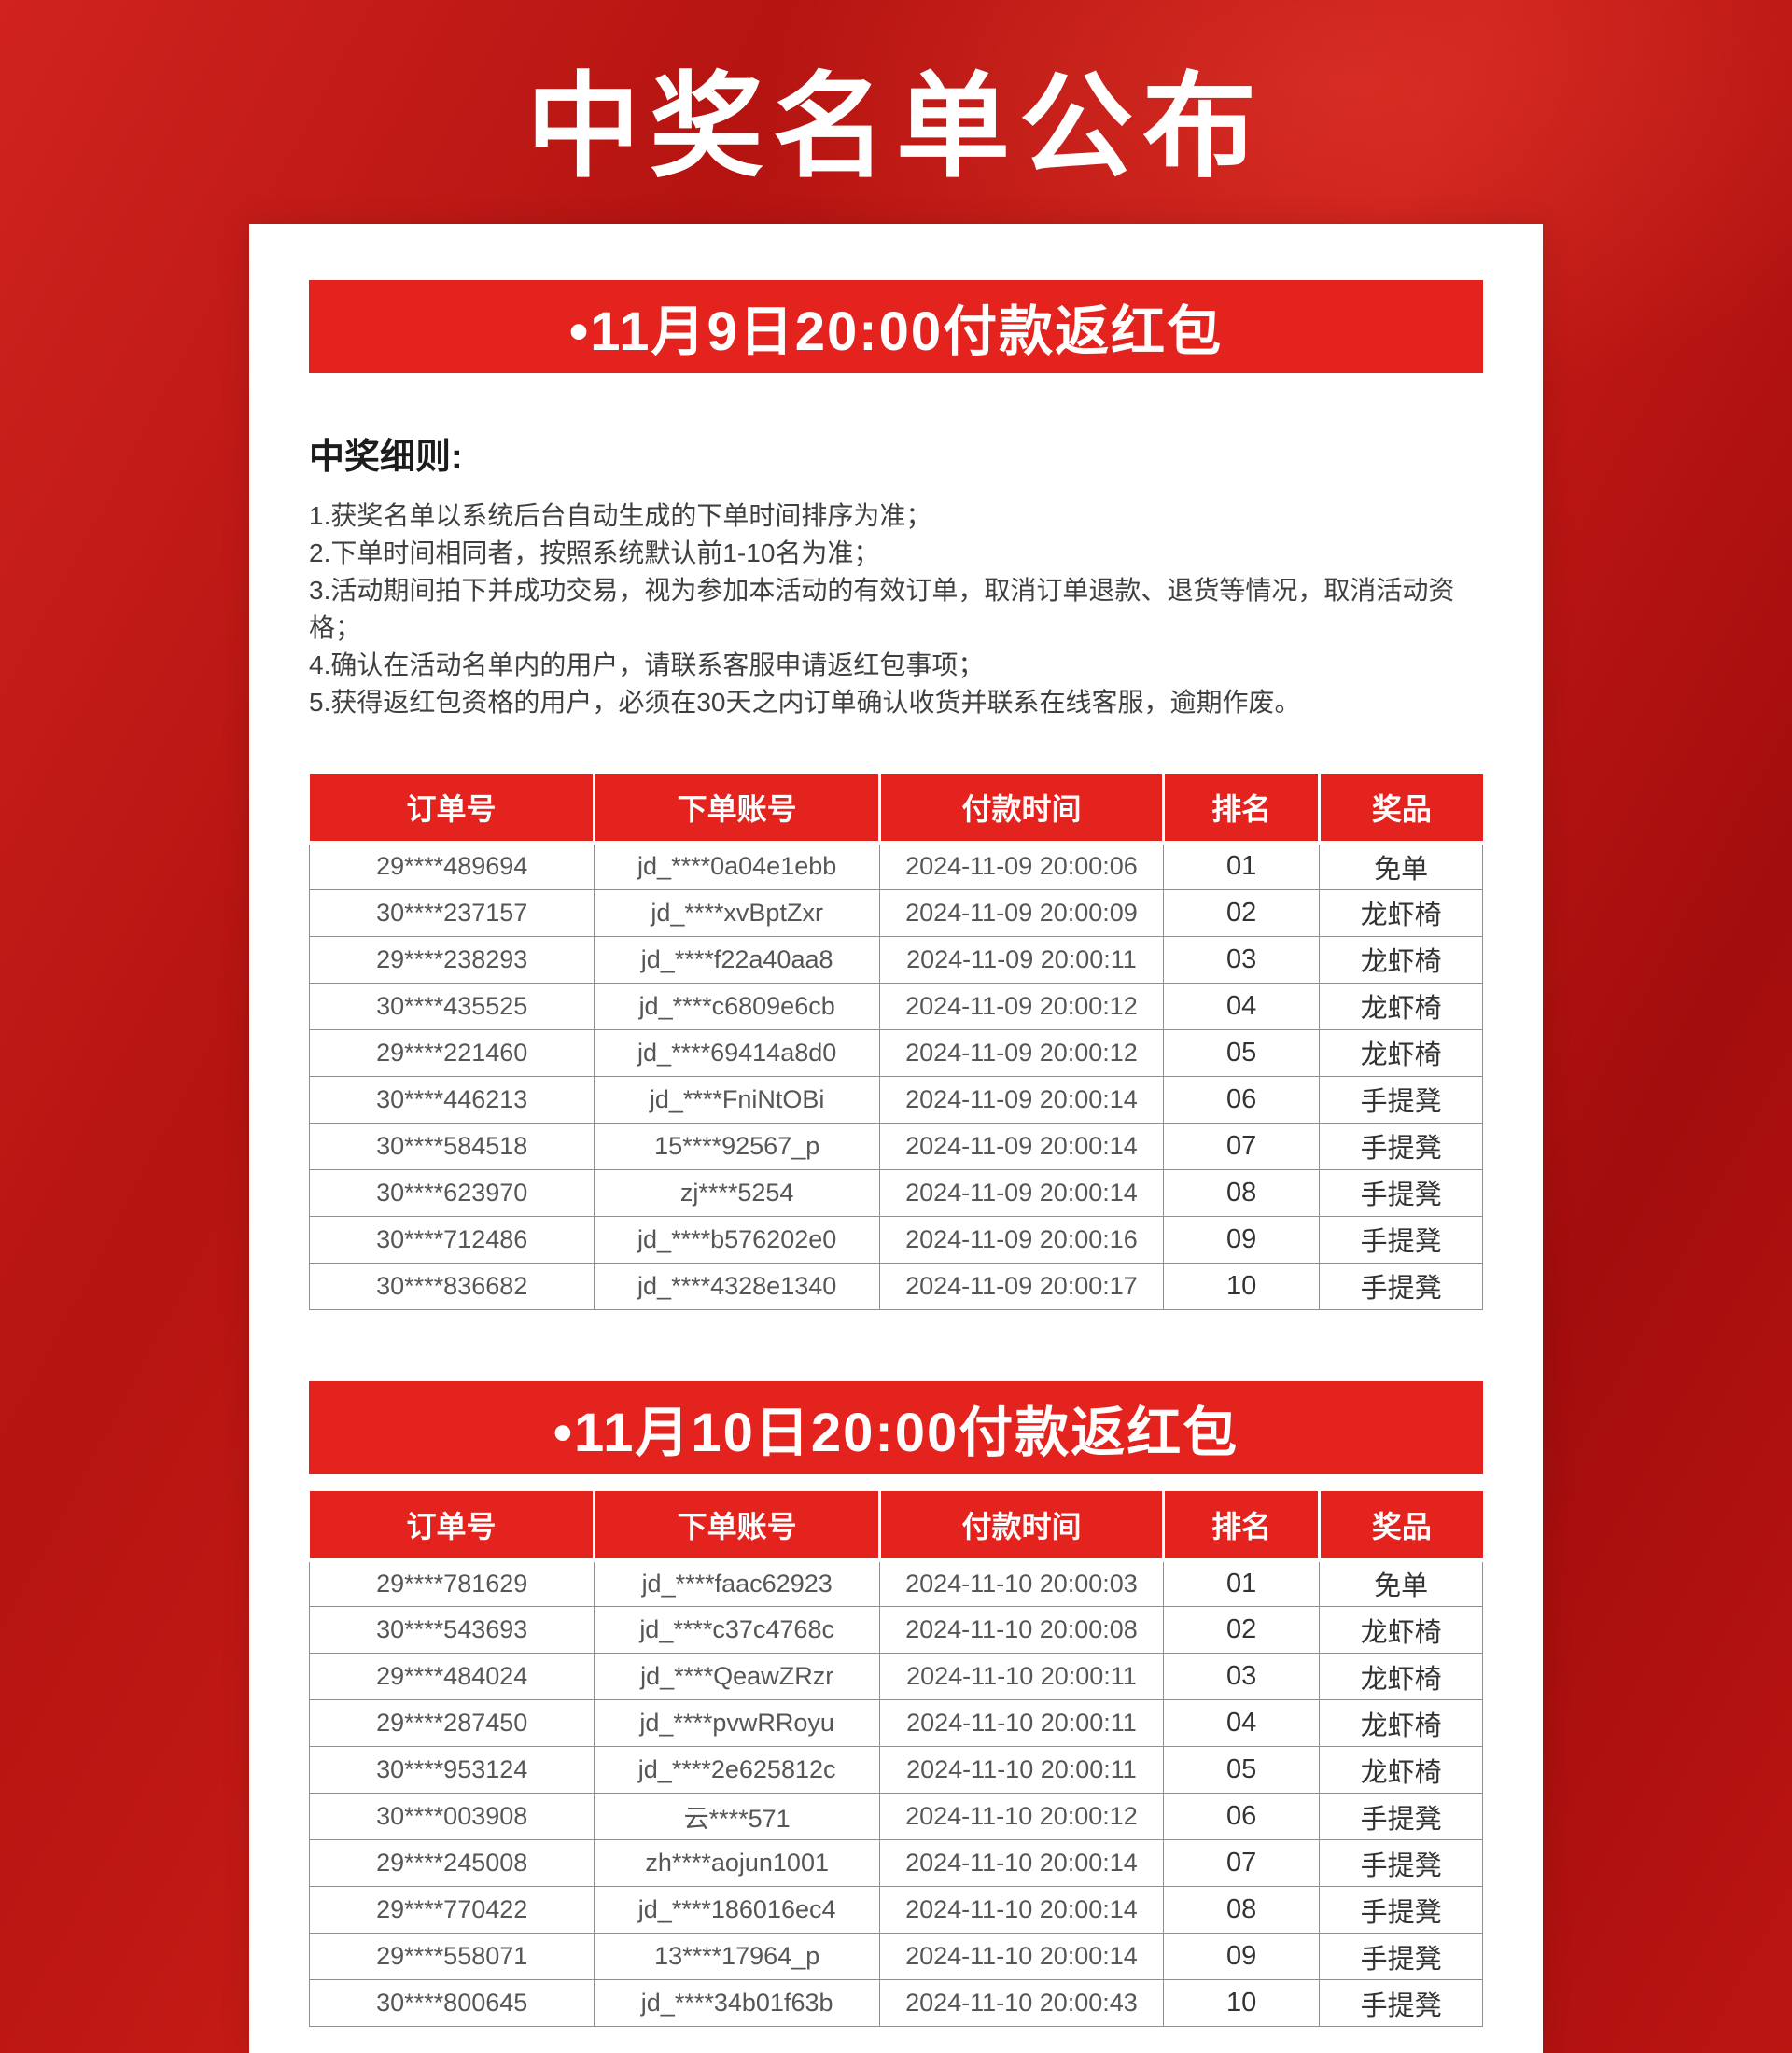 This screenshot has height=2053, width=1792. Describe the element at coordinates (737, 959) in the screenshot. I see `table-cell: jd_****f22a40aa8` at that location.